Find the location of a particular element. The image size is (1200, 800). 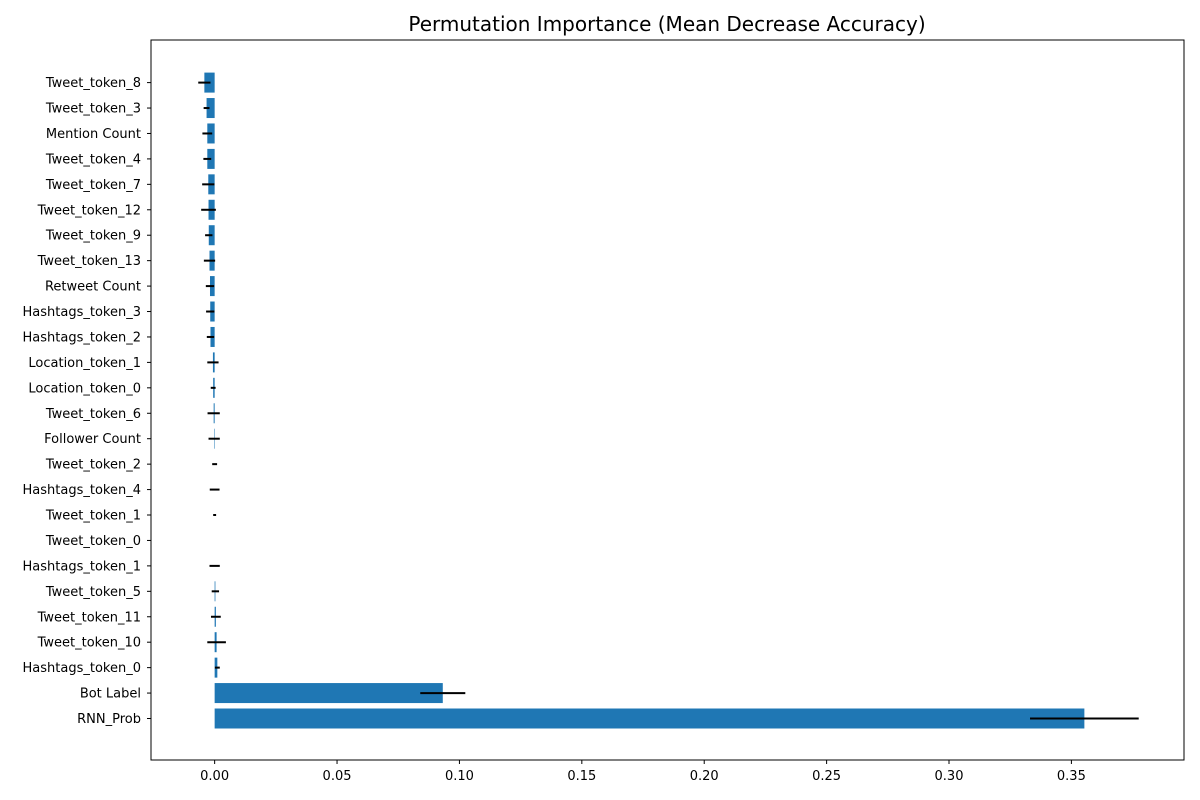

y-tick-label-11: Location_token_1 is located at coordinates (84, 363).